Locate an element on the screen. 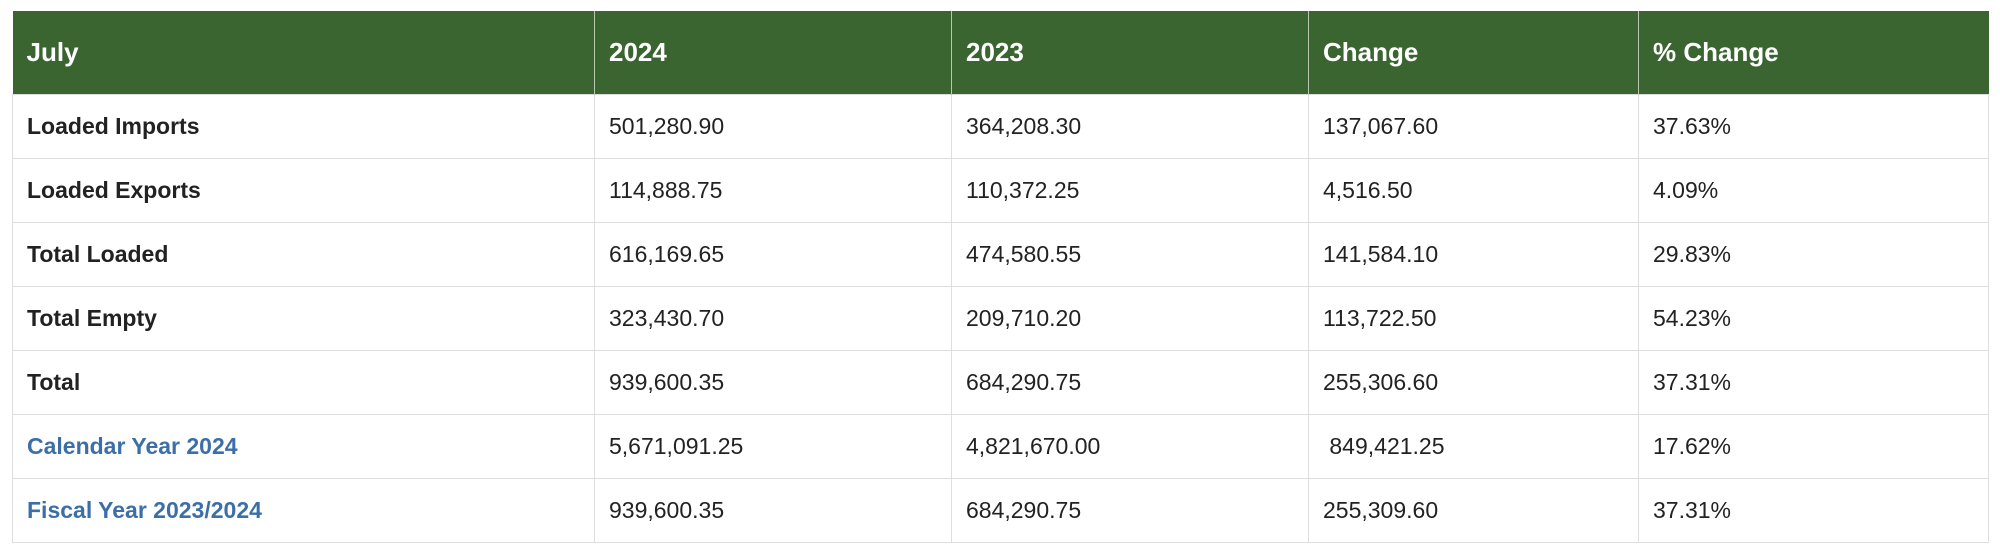 This screenshot has width=2000, height=559. cell-current: 501,280.90 is located at coordinates (773, 125).